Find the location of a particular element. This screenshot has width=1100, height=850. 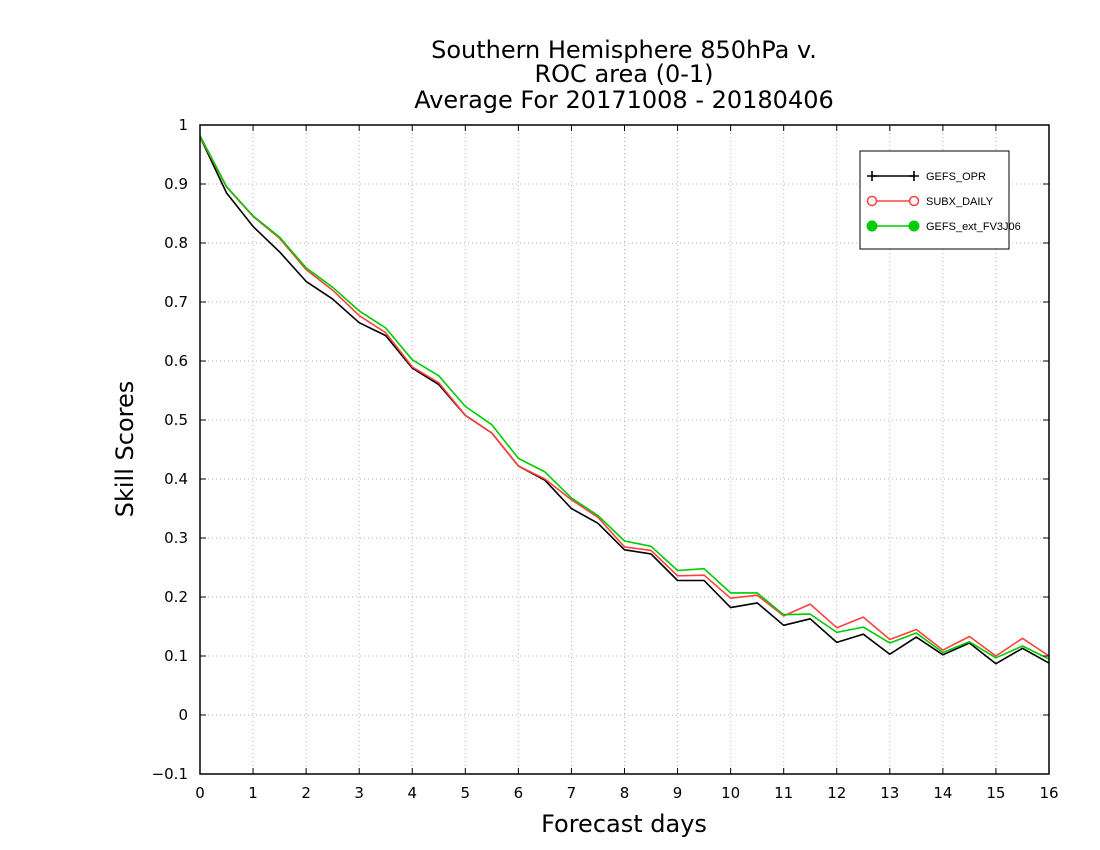

y-tick-label: −0.1 is located at coordinates (170, 774).